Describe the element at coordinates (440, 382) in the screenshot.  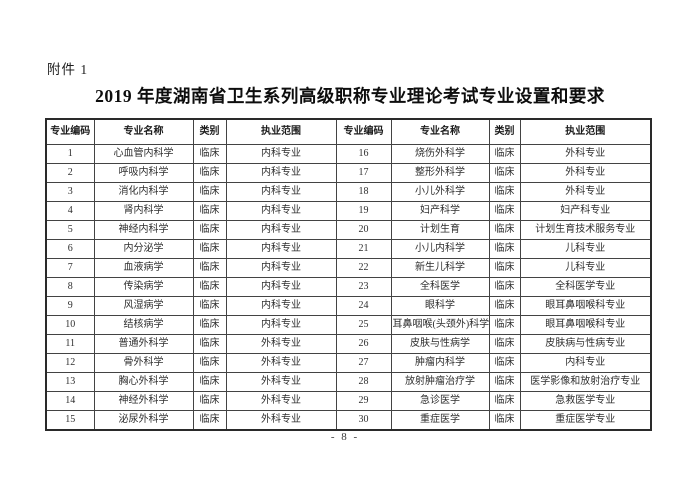
I see `cell-name-right: 放射肿瘤治疗学` at that location.